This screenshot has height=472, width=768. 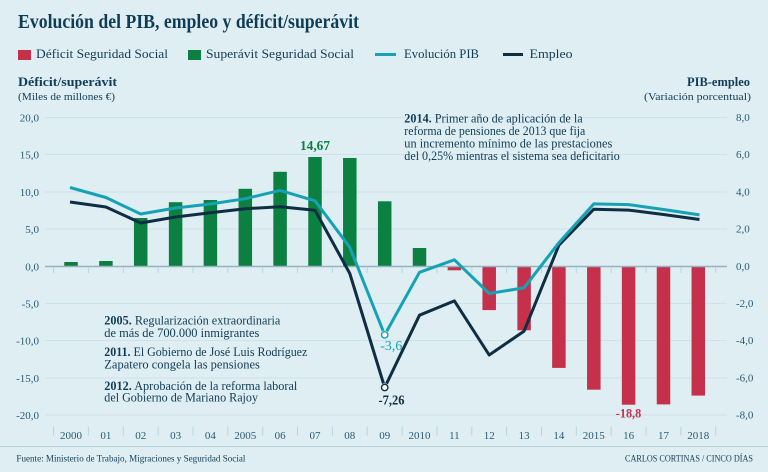 What do you see at coordinates (494, 131) in the screenshot?
I see `svg-text:reforma de pensiones de 2013 q: reforma de pensiones de 2013 que fija` at bounding box center [494, 131].